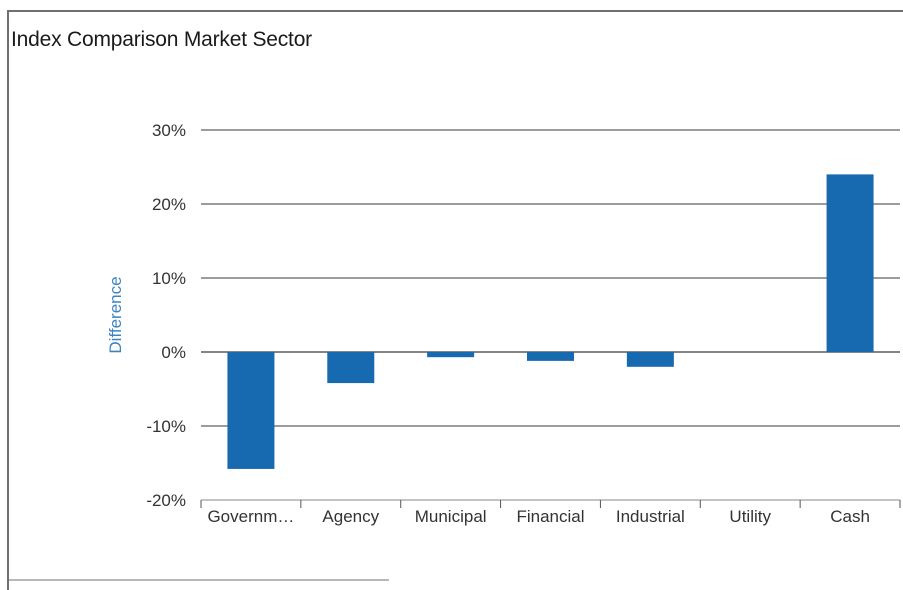 The width and height of the screenshot is (903, 590). What do you see at coordinates (650, 516) in the screenshot?
I see `x-tick-label: Industrial` at bounding box center [650, 516].